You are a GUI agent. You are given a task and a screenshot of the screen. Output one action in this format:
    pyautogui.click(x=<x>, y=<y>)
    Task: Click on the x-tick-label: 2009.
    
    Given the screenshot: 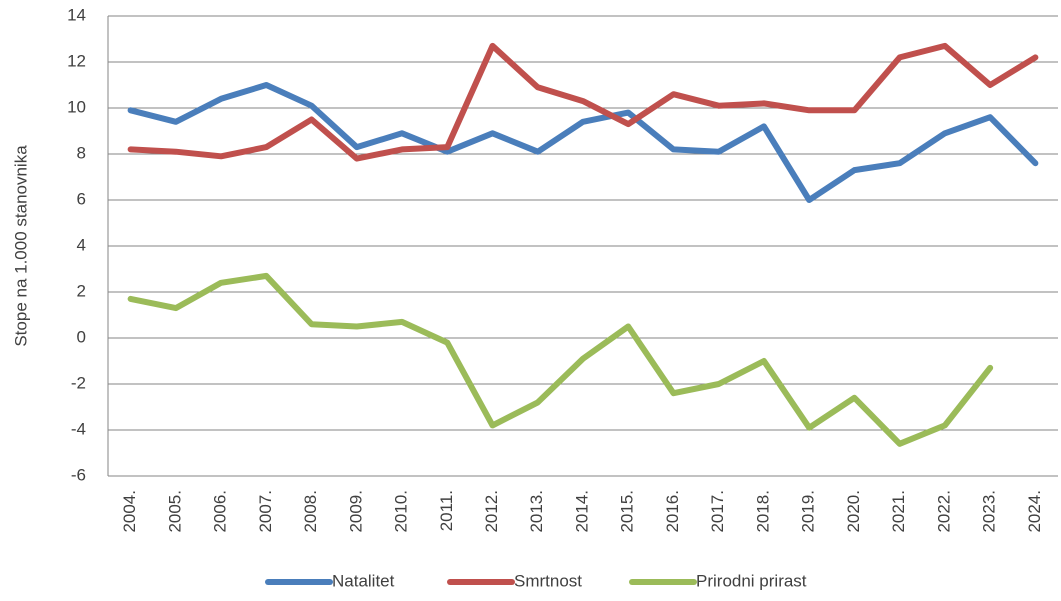 What is the action you would take?
    pyautogui.click(x=355, y=511)
    